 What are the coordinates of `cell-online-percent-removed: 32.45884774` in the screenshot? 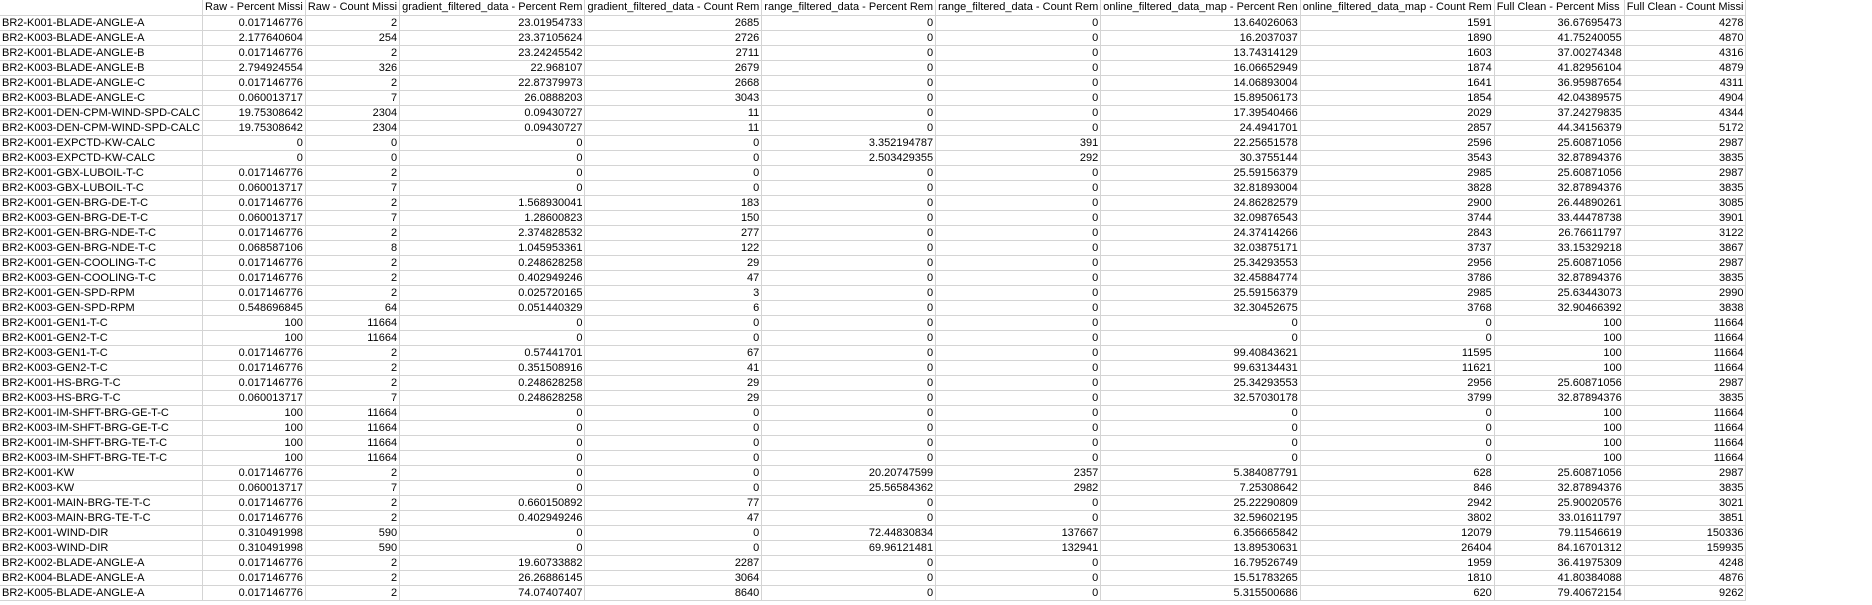 It's located at (1200, 278).